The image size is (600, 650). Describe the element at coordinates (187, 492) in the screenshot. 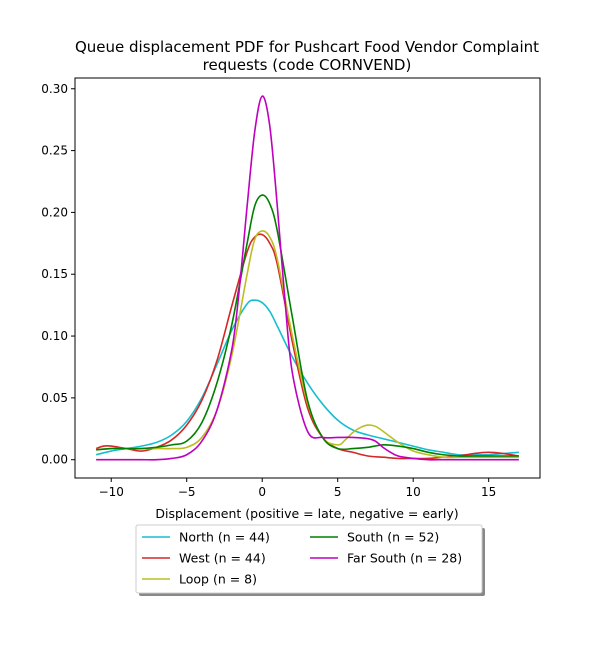

I see `x-tick-label: −5` at that location.